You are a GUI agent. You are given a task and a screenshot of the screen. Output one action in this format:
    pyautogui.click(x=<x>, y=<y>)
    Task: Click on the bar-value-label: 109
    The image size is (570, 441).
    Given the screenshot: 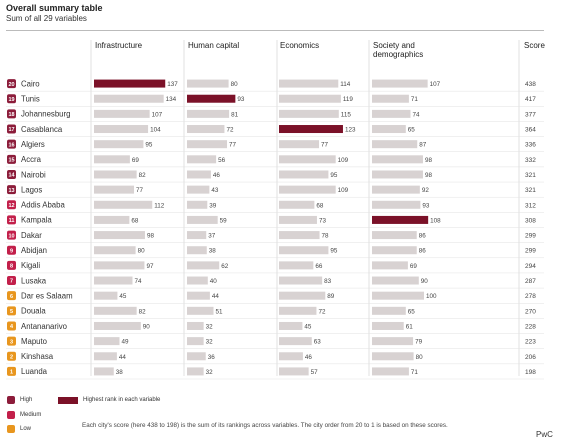 What is the action you would take?
    pyautogui.click(x=343, y=190)
    